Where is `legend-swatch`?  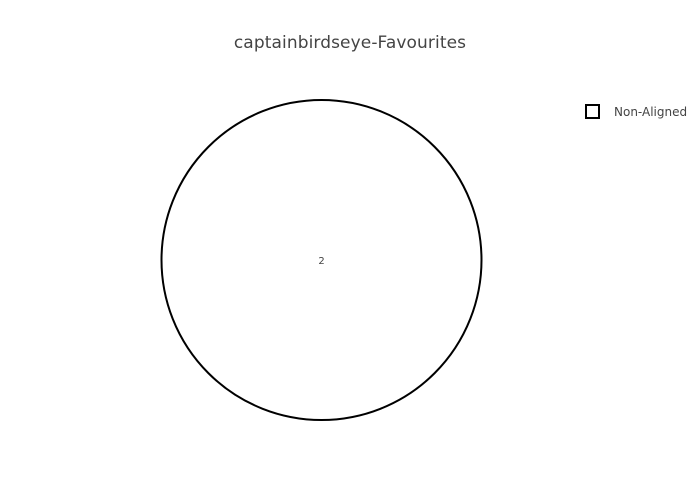
legend-swatch is located at coordinates (592, 111).